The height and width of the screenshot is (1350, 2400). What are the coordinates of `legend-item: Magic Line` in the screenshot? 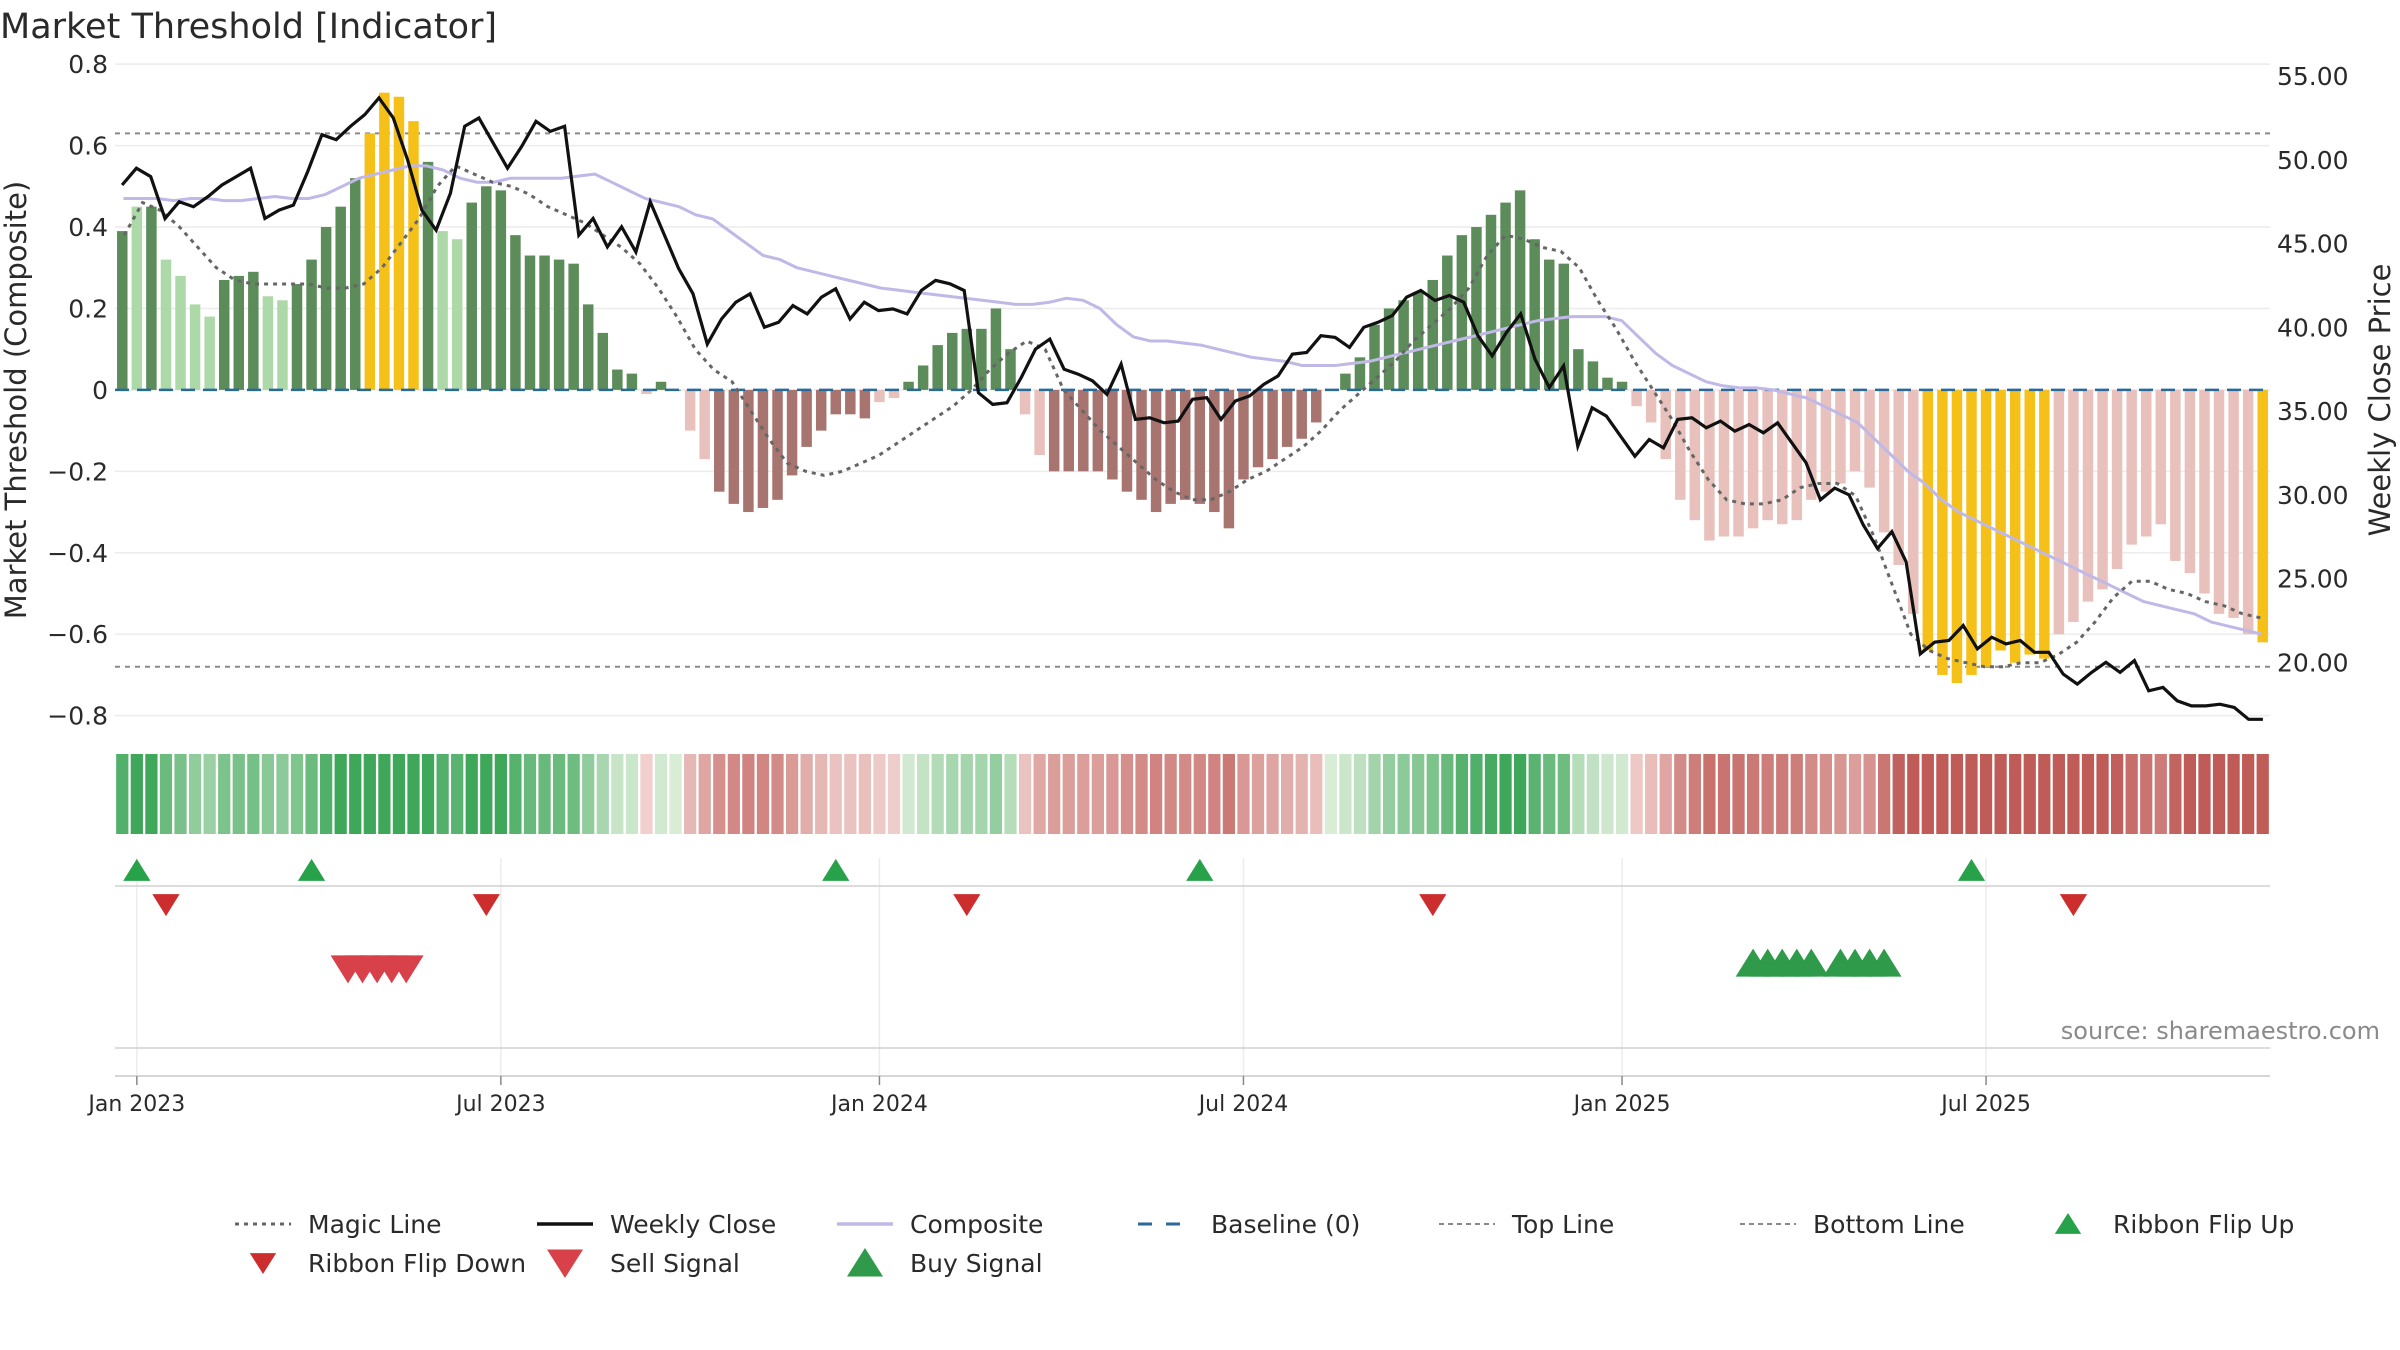 It's located at (338, 1224).